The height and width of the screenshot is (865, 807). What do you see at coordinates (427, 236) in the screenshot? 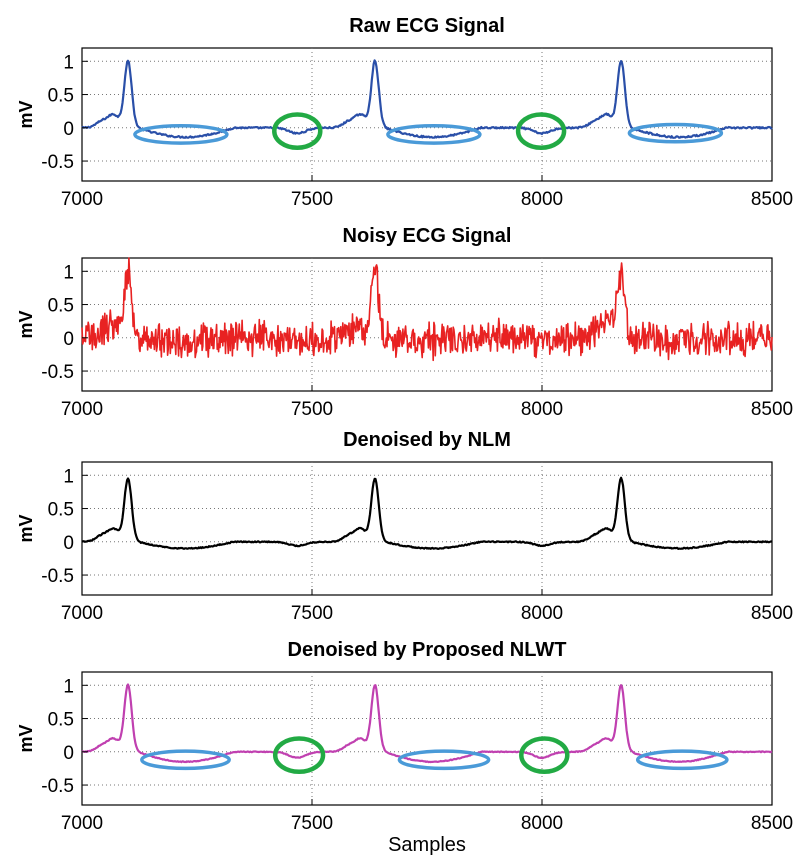
I see `chart-title: Noisy ECG Signal` at bounding box center [427, 236].